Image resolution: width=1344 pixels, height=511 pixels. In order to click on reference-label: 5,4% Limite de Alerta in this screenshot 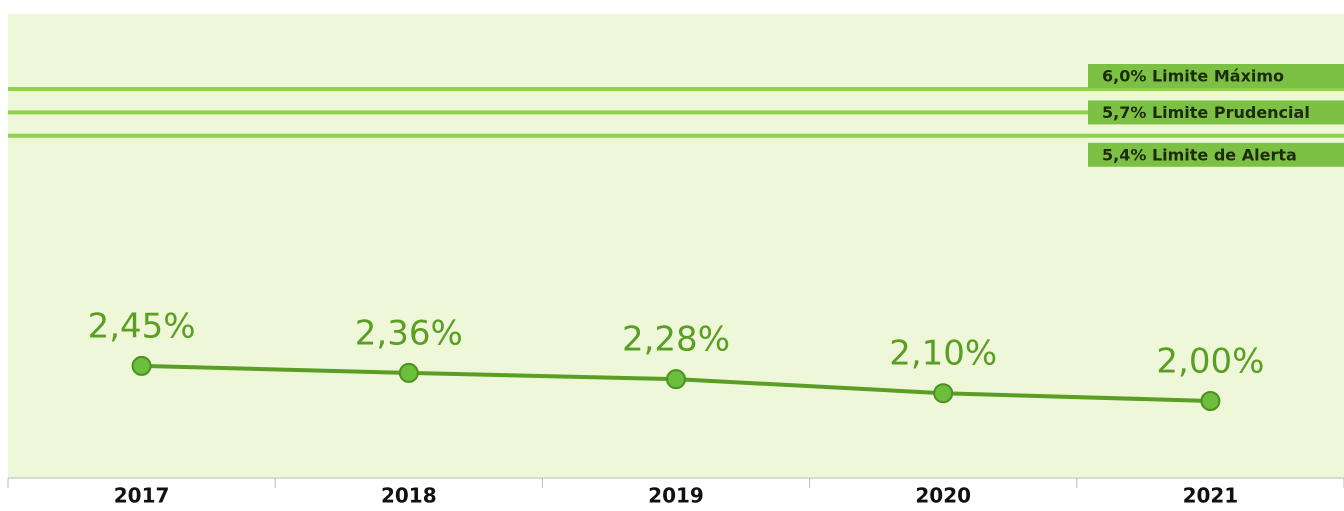, I will do `click(1199, 154)`.